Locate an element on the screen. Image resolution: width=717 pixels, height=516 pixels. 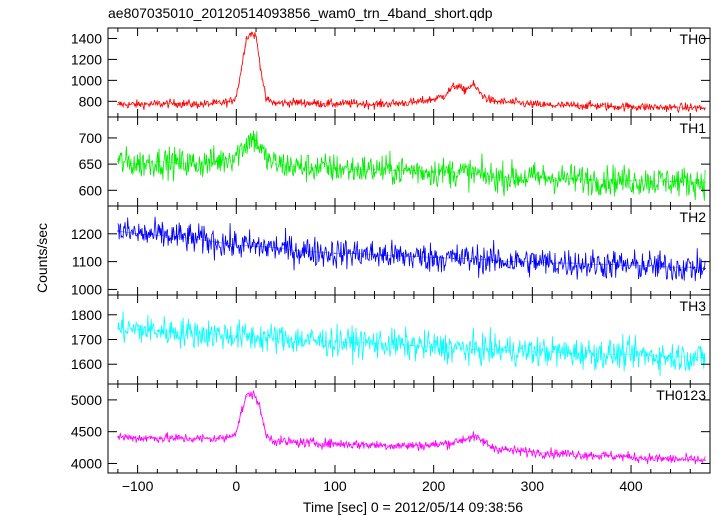
y-tick-label-TH3: 1700 is located at coordinates (86, 340).